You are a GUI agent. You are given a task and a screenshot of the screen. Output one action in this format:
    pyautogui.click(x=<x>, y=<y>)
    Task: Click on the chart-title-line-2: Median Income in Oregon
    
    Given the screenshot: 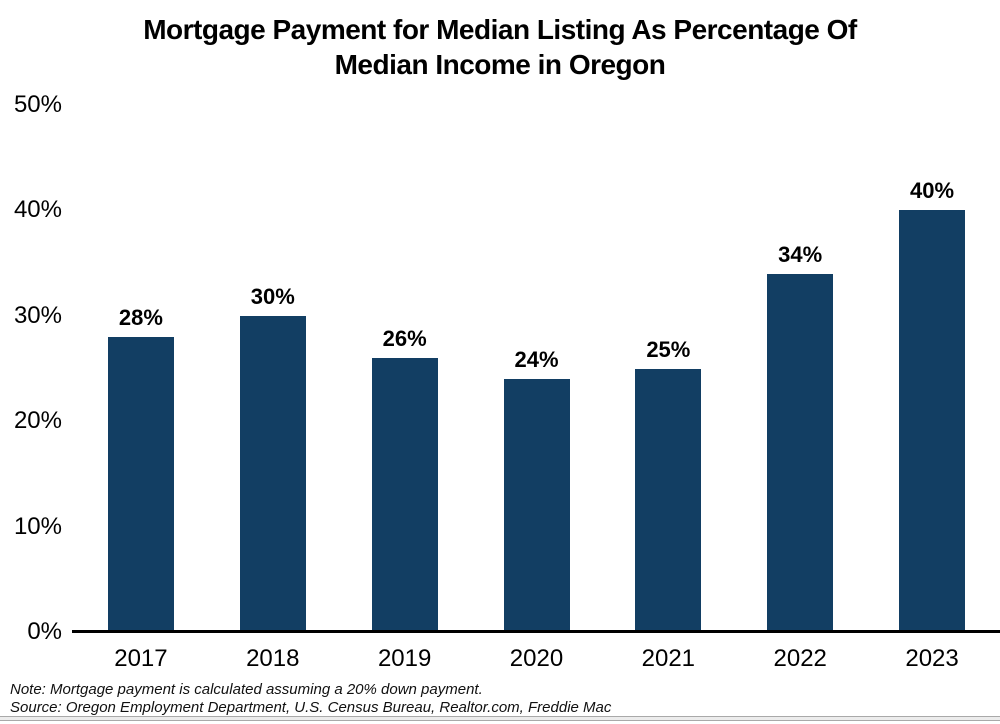 What is the action you would take?
    pyautogui.click(x=500, y=64)
    